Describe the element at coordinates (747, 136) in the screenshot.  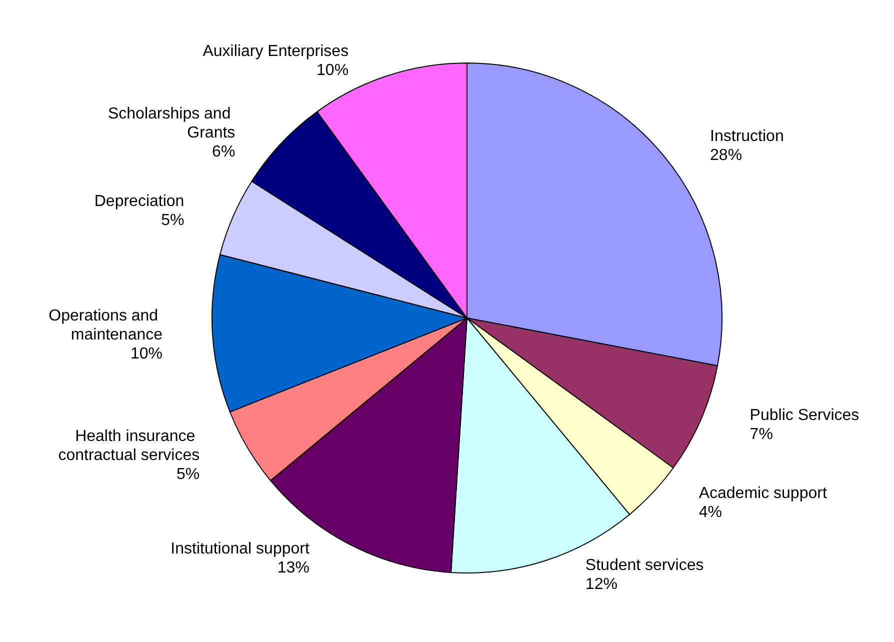
I see `slice-label: Instruction` at that location.